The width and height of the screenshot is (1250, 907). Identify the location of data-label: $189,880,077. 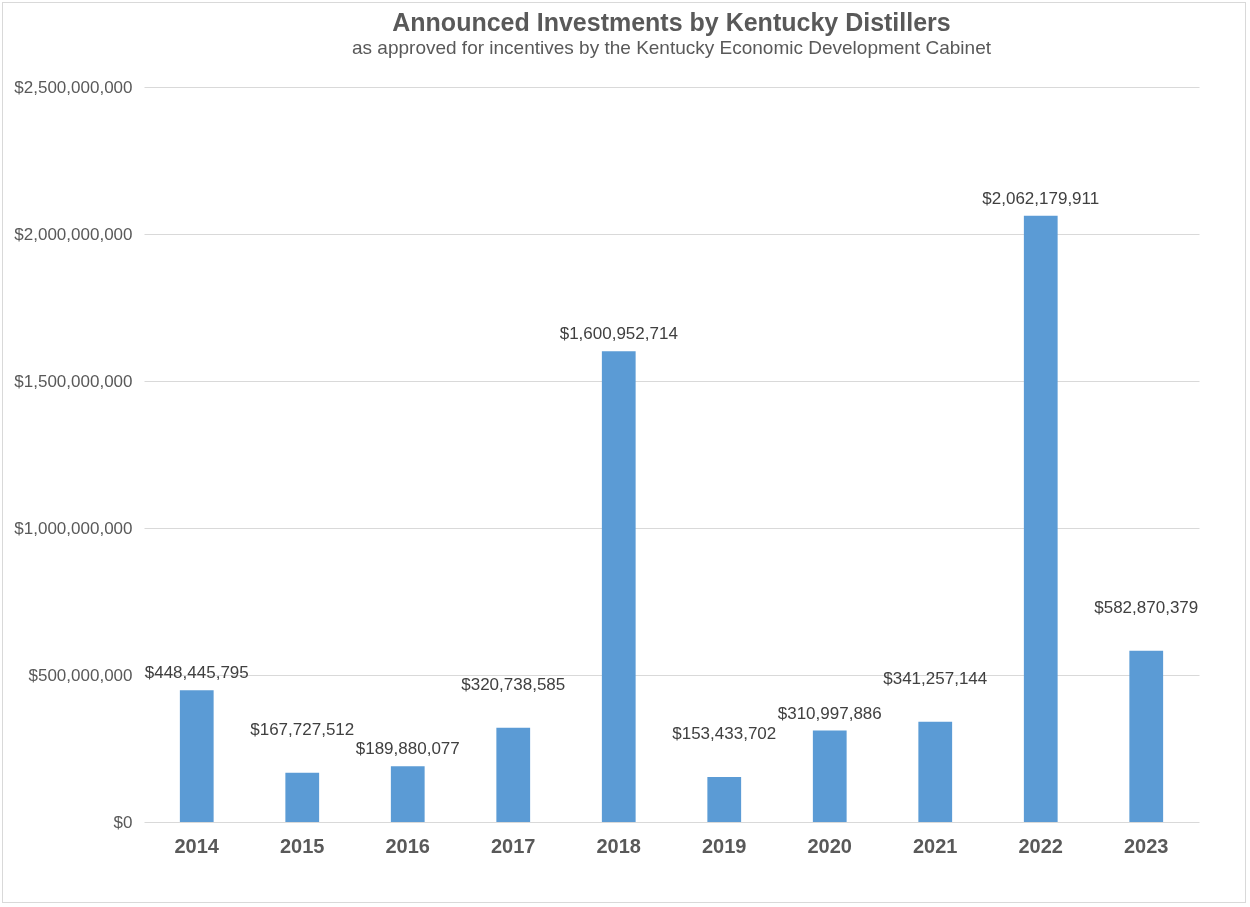
(407, 749).